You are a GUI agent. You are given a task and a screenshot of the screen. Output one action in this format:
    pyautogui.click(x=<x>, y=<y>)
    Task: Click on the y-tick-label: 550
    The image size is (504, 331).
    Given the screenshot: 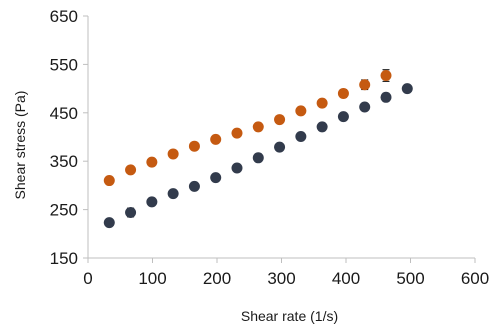 What is the action you would take?
    pyautogui.click(x=64, y=64)
    